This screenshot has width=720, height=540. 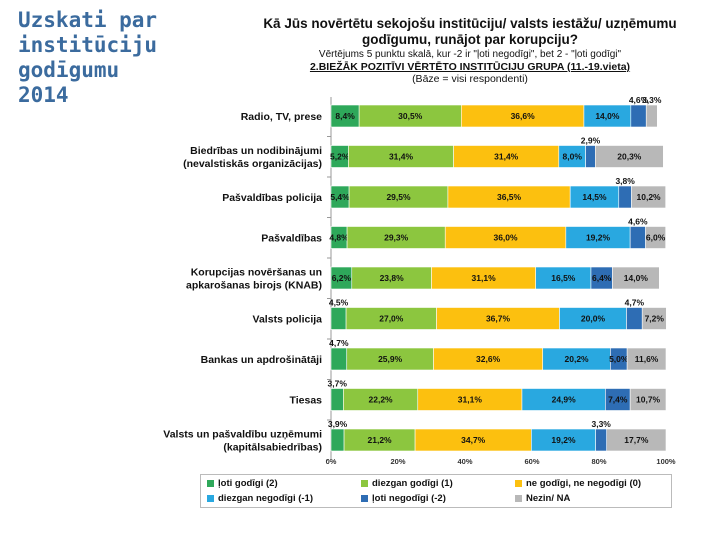 I want to click on slide-title: Uzskati par institūciju godīgumu 2014, so click(x=88, y=57).